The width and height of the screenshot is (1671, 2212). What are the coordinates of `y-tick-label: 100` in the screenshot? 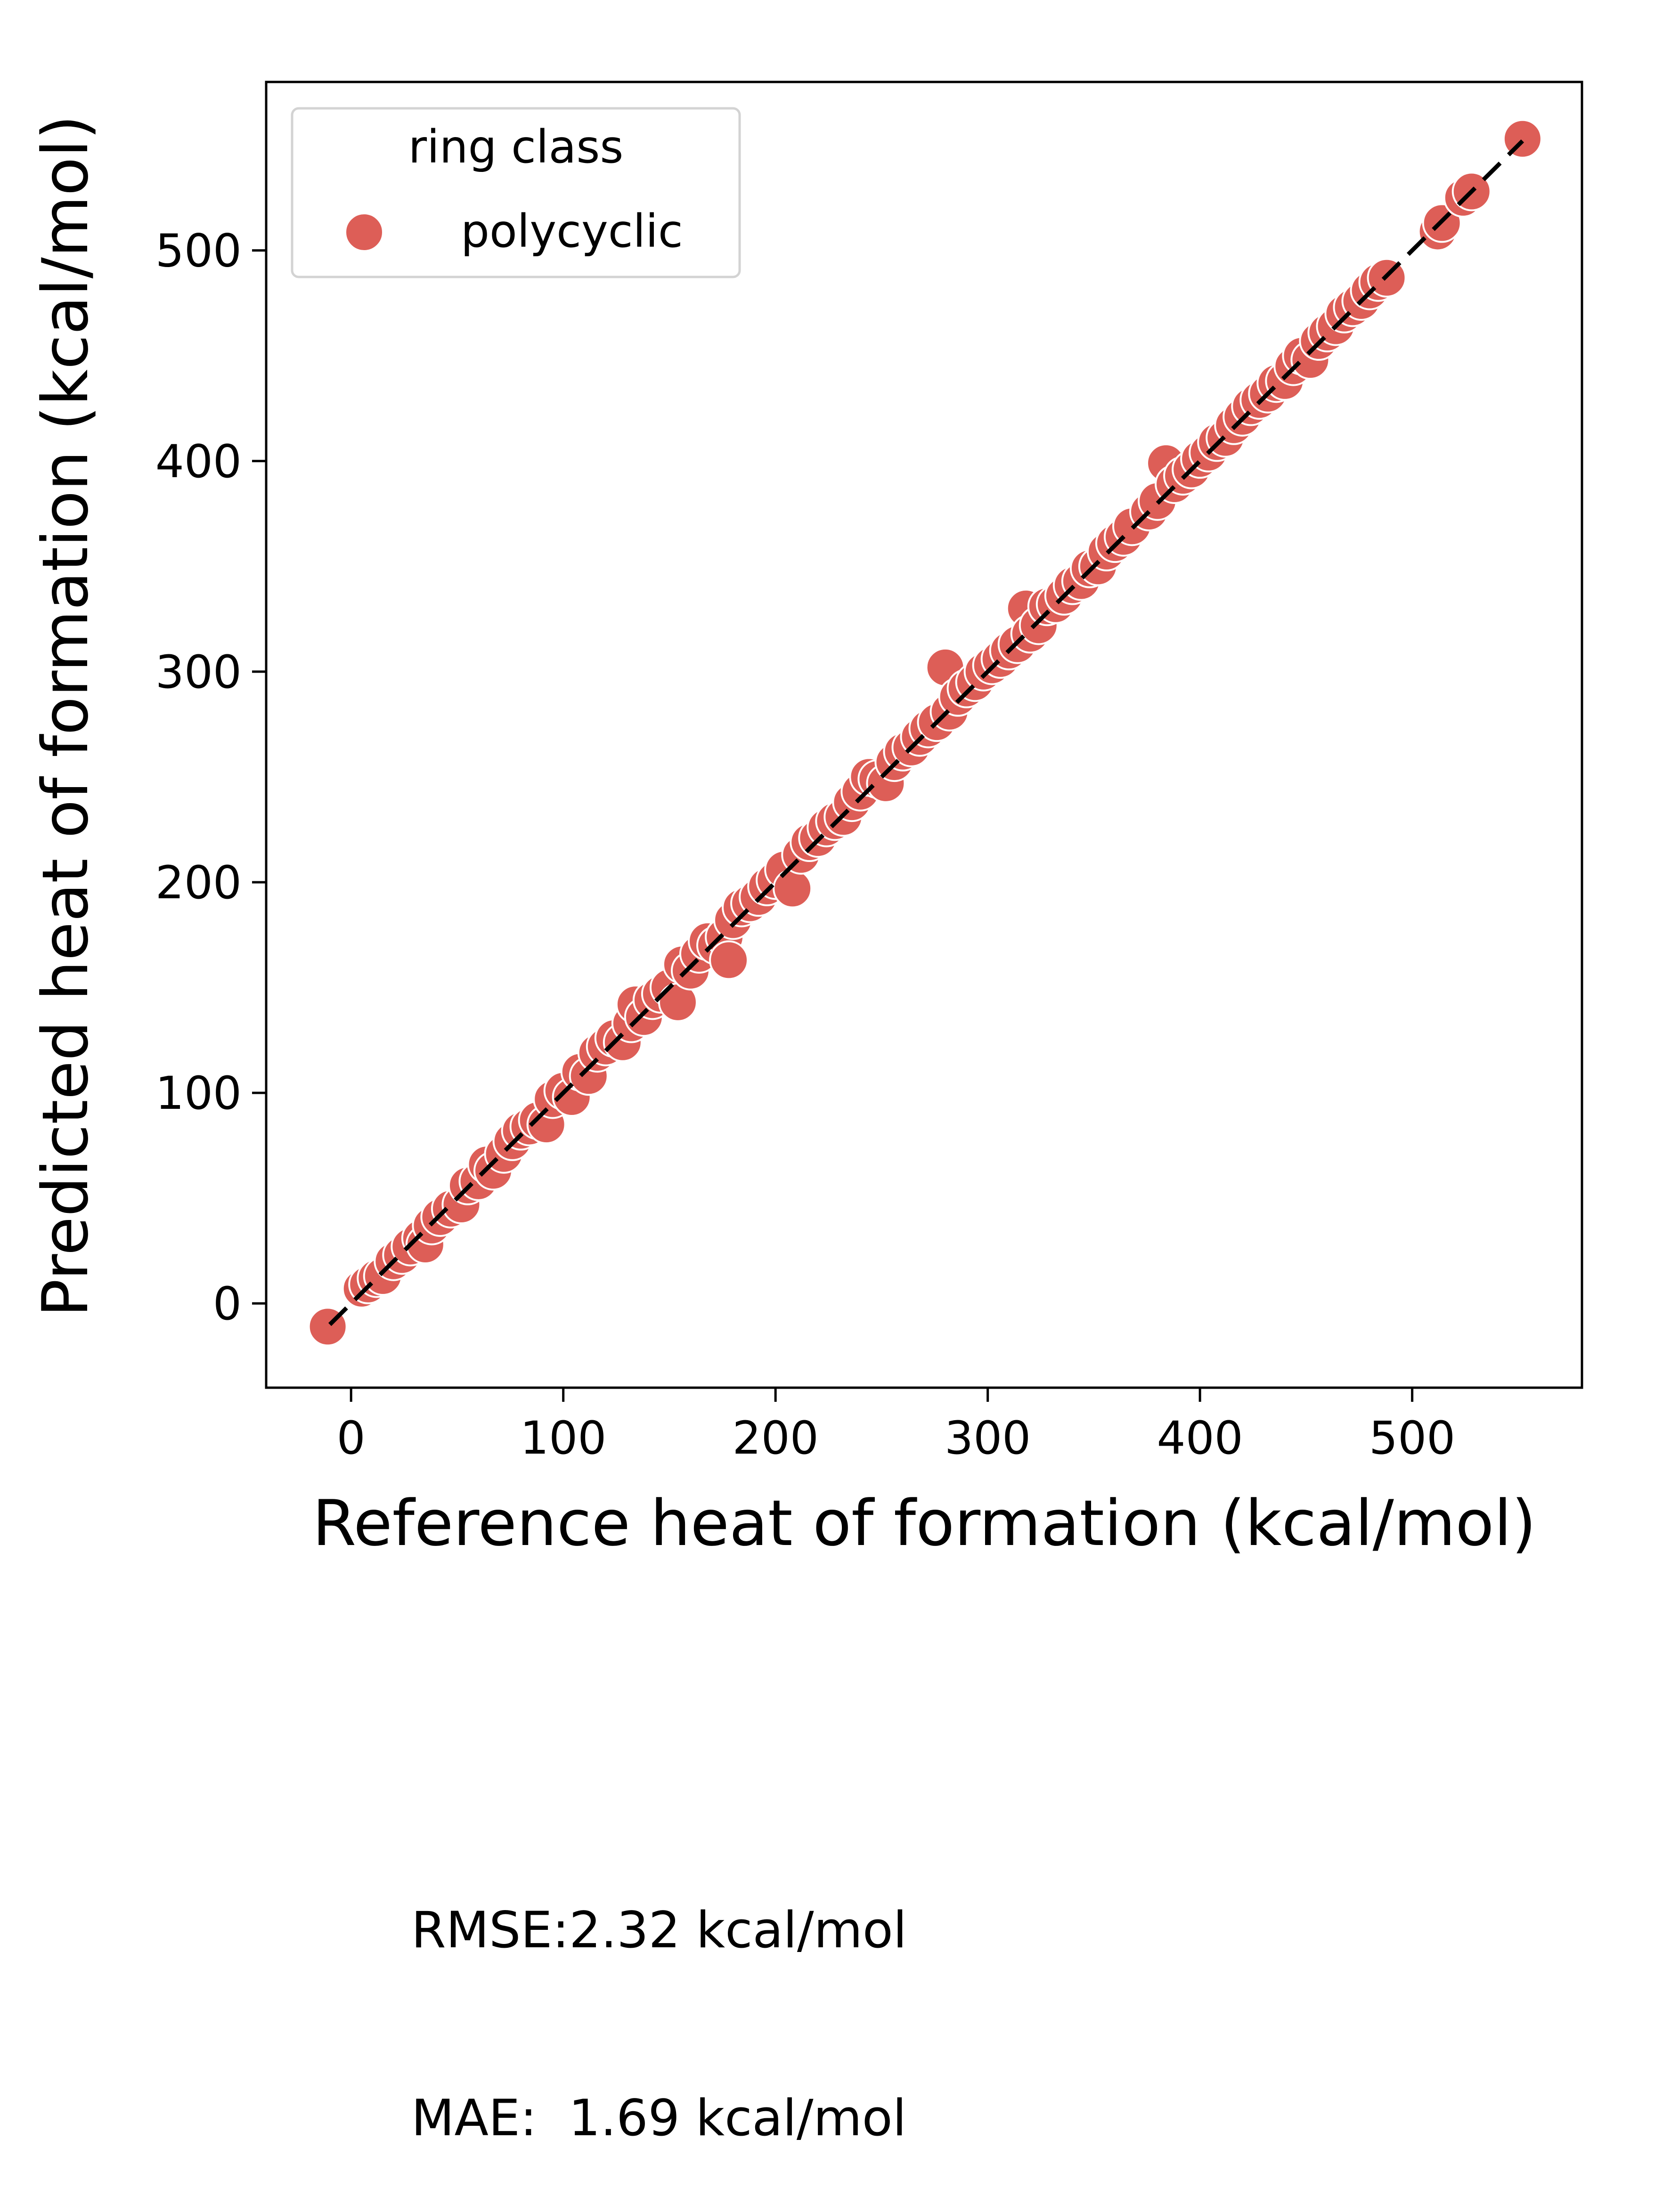 It's located at (198, 1093).